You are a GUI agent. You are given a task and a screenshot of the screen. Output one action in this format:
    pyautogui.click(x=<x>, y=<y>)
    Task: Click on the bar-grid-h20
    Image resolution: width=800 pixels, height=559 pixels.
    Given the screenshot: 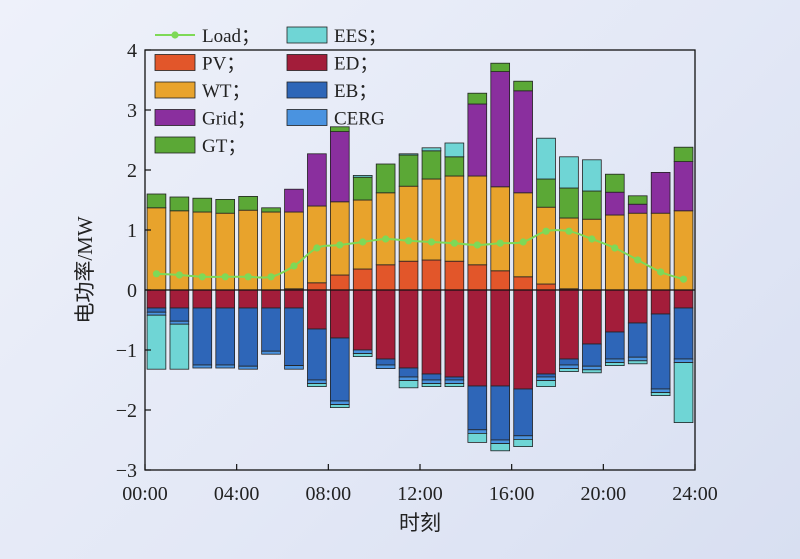 What is the action you would take?
    pyautogui.click(x=614, y=203)
    